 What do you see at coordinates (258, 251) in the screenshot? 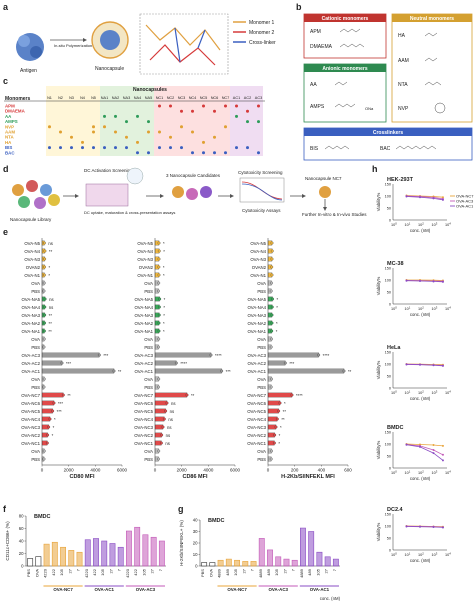
I see `category-label: OVA-N4` at bounding box center [258, 251].